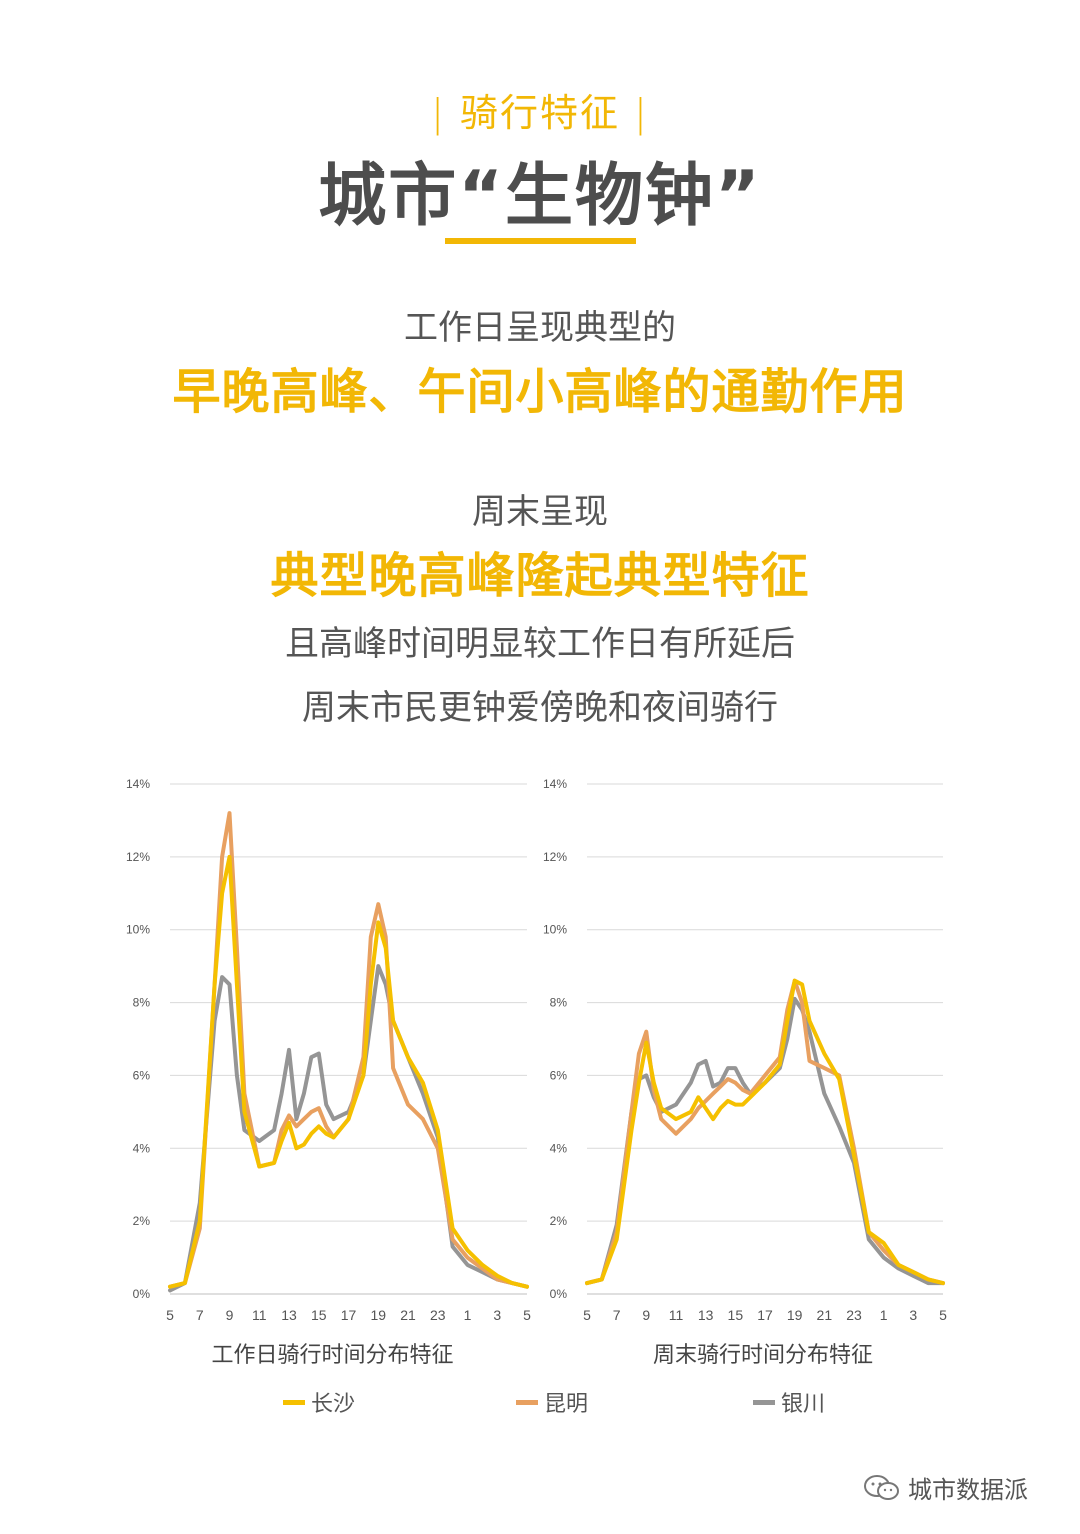  I want to click on legend-item-changsha: 长沙, so click(319, 1402).